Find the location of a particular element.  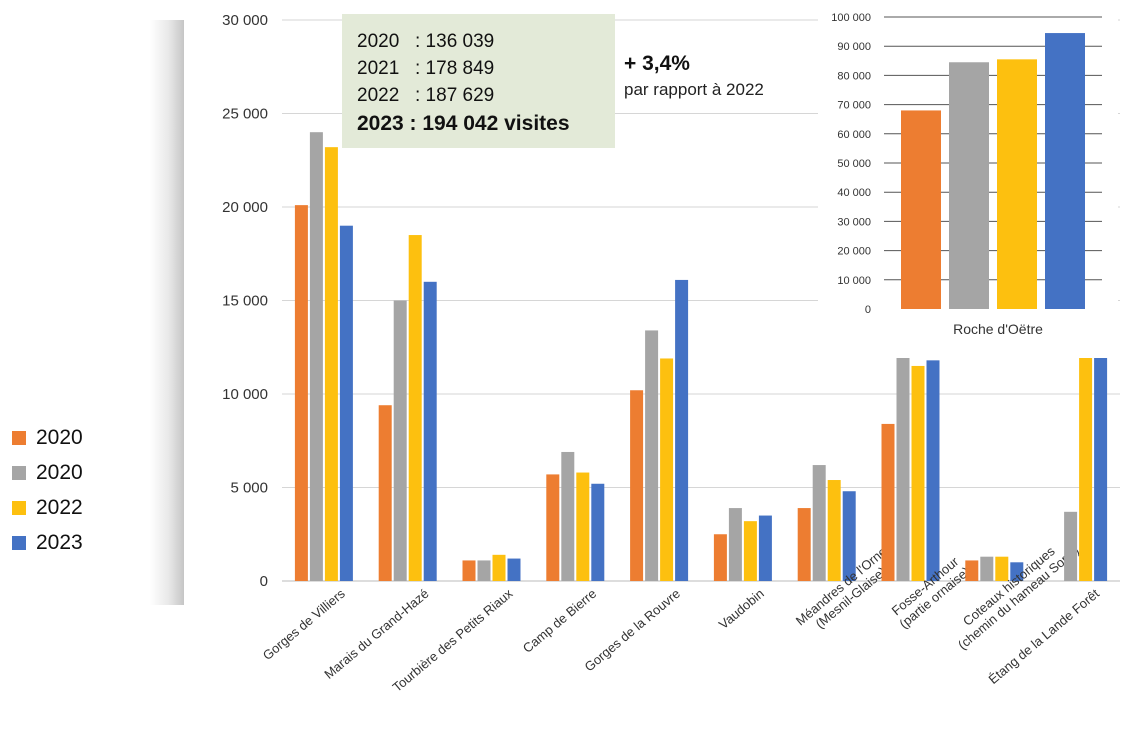

total-value: : 136 039 is located at coordinates (455, 41).